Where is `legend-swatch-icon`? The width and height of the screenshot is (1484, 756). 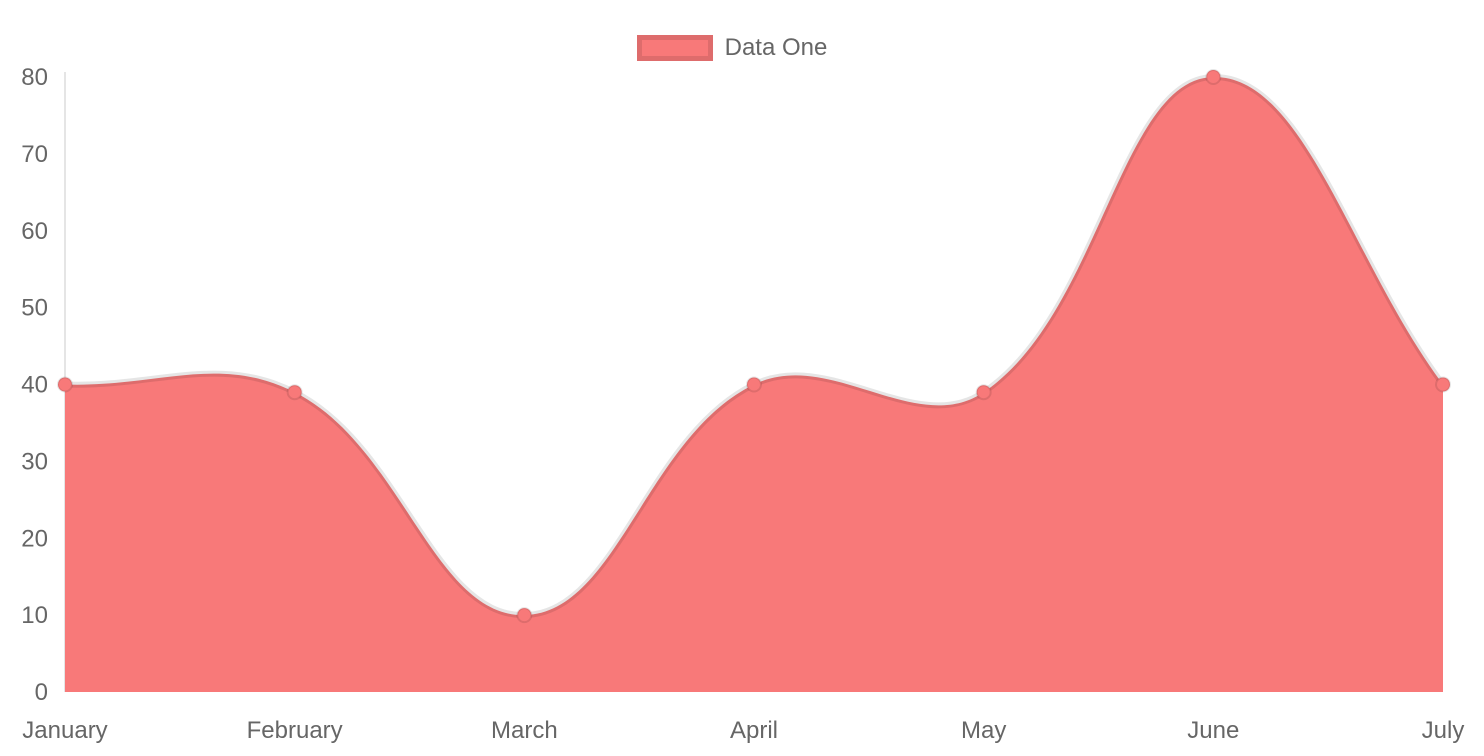 legend-swatch-icon is located at coordinates (674, 48).